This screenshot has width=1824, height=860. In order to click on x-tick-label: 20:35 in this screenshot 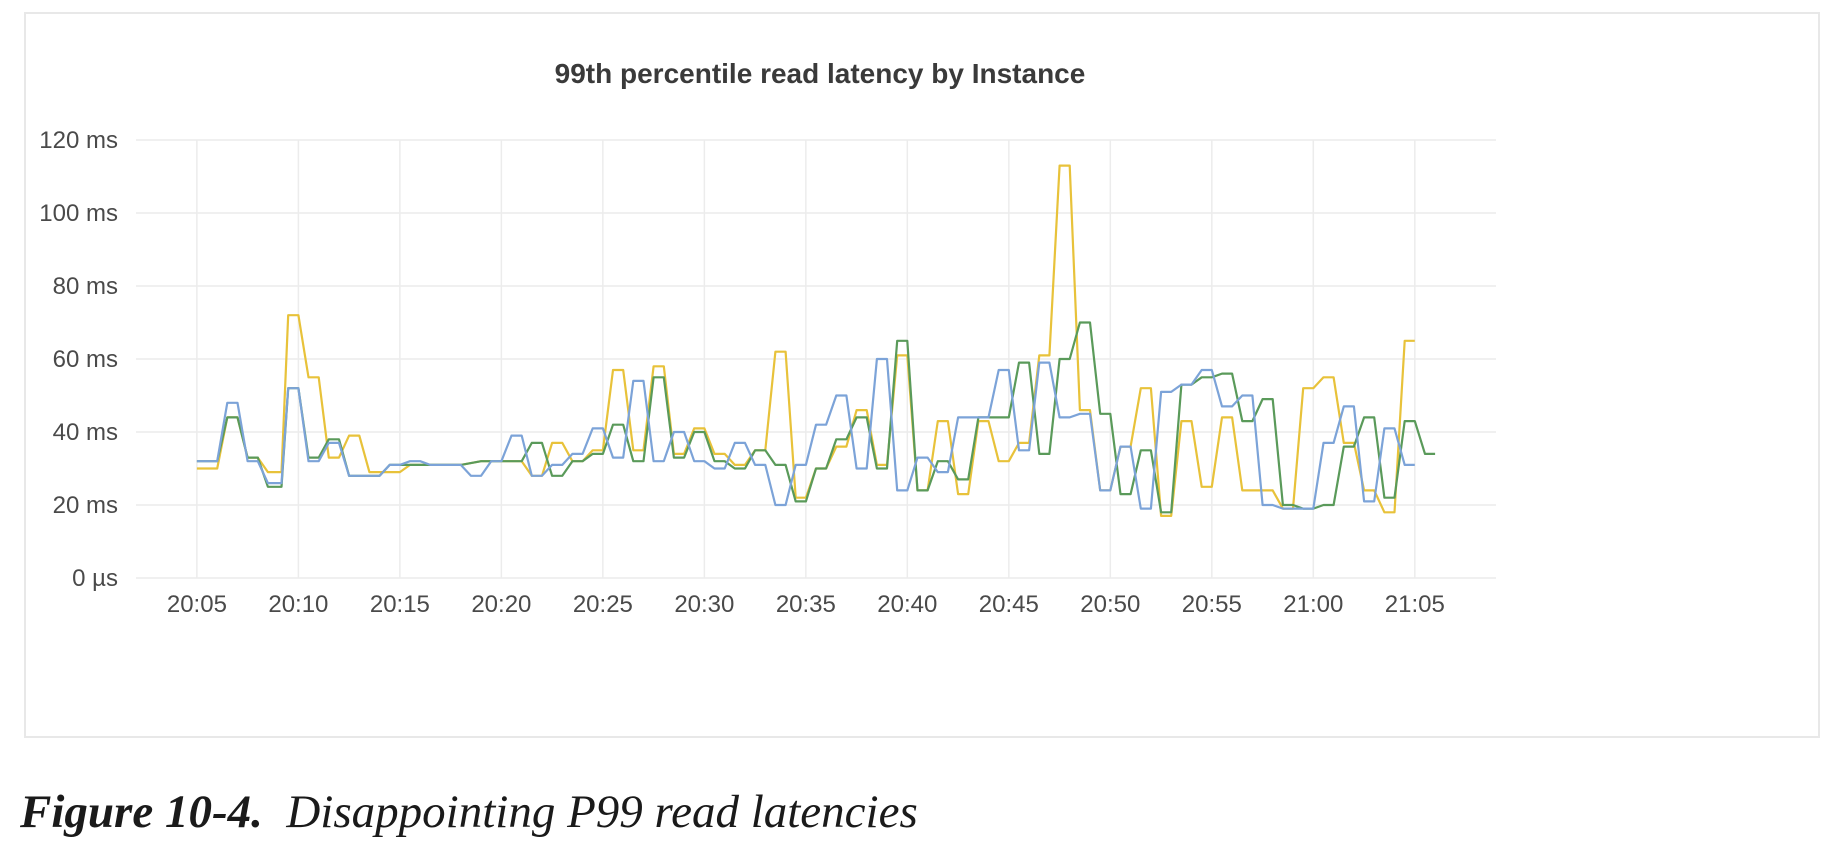, I will do `click(806, 604)`.